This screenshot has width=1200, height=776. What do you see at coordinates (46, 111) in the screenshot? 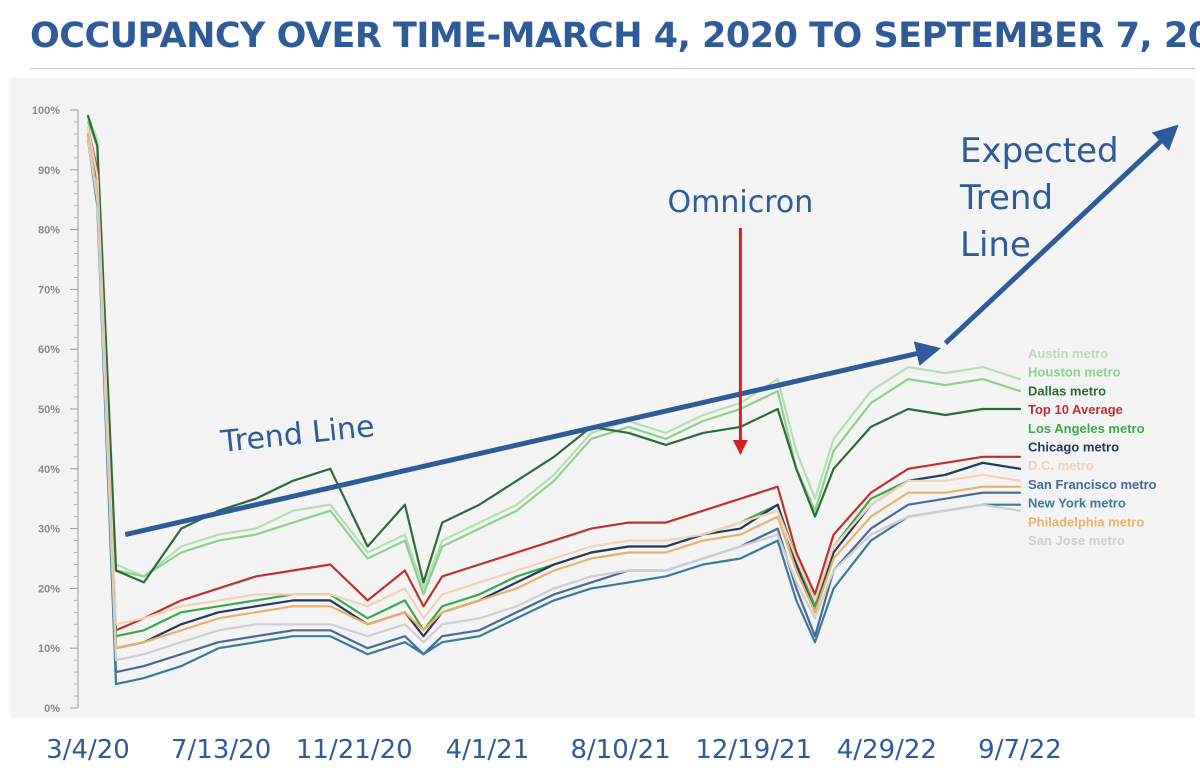
I see `y-tick-label: 100%` at bounding box center [46, 111].